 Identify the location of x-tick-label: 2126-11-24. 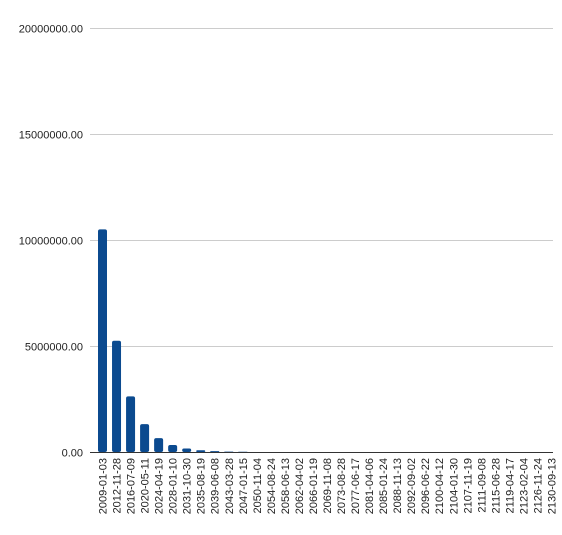
(538, 485).